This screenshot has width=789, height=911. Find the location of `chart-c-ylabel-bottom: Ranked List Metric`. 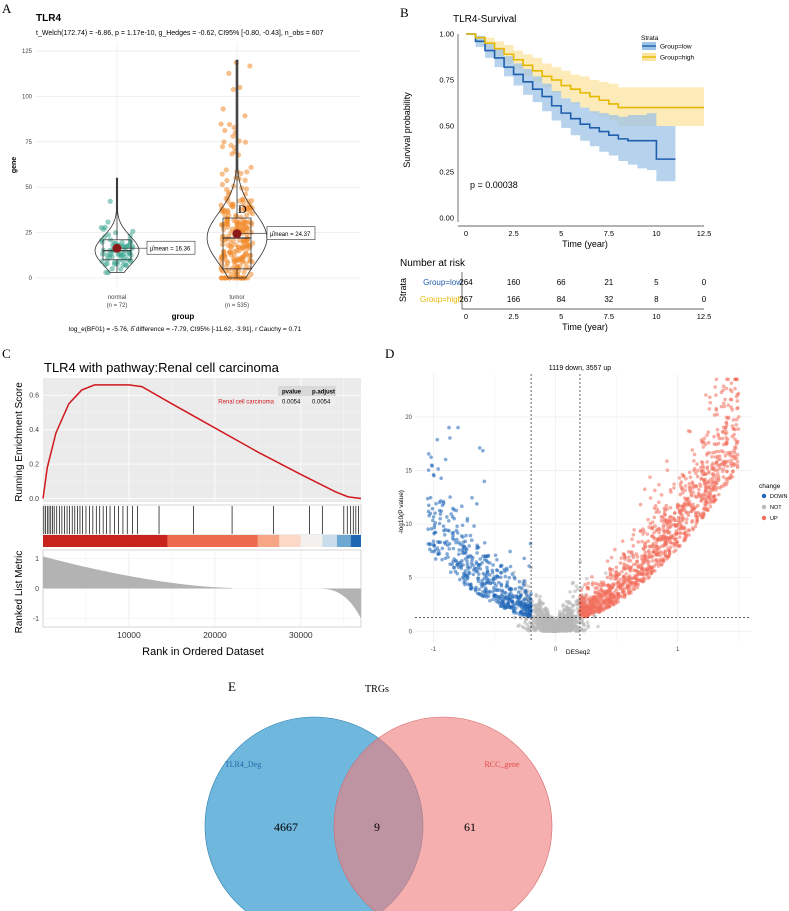

chart-c-ylabel-bottom: Ranked List Metric is located at coordinates (19, 592).